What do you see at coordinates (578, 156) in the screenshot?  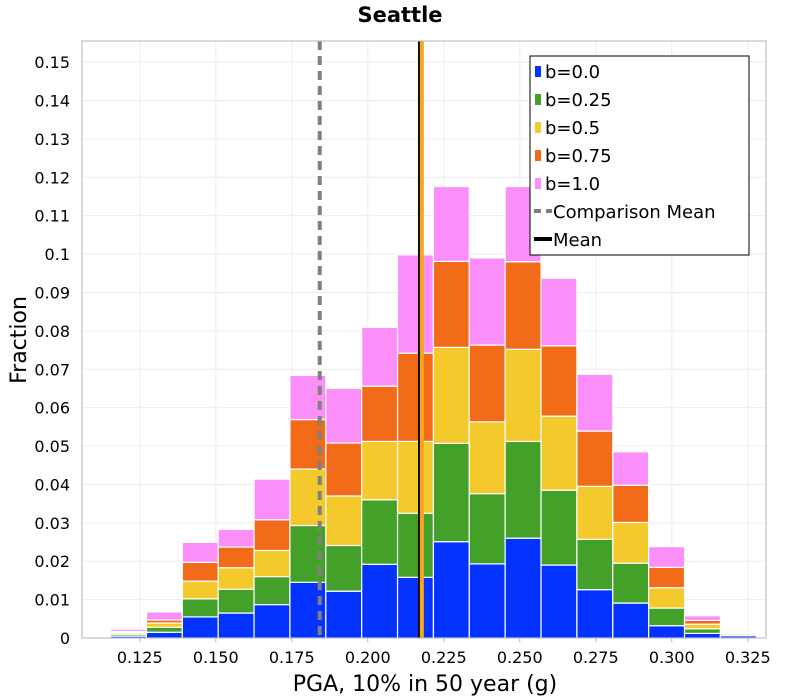 I see `legend-label: b=0.75` at bounding box center [578, 156].